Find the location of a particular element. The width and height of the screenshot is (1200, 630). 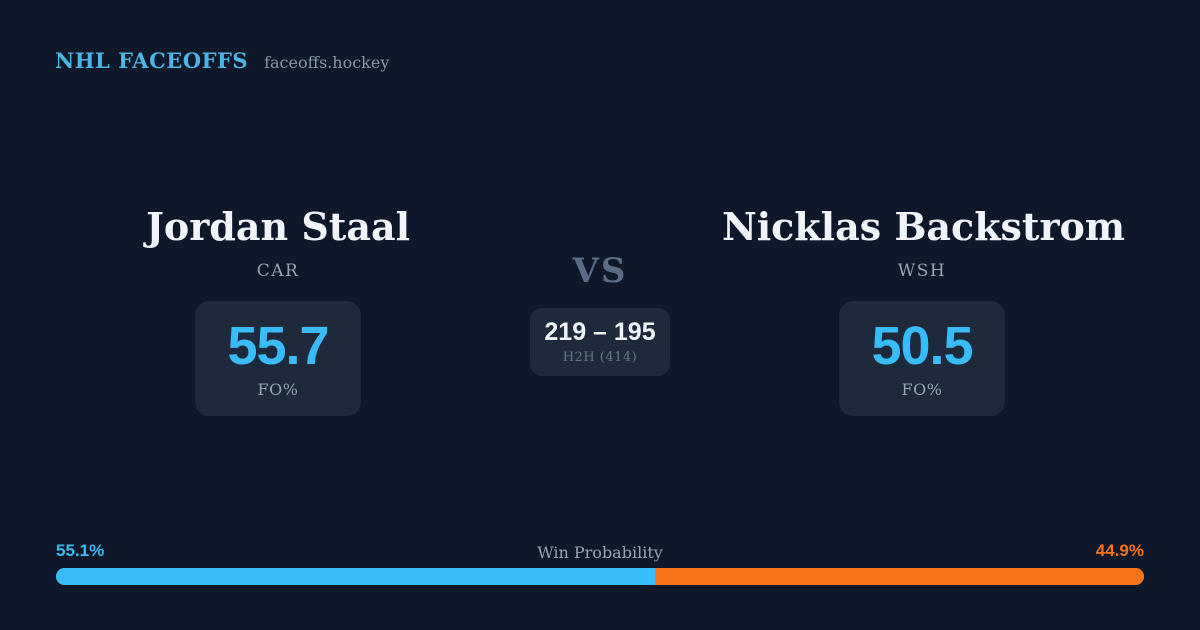

win-probability-fill-left is located at coordinates (356, 576).